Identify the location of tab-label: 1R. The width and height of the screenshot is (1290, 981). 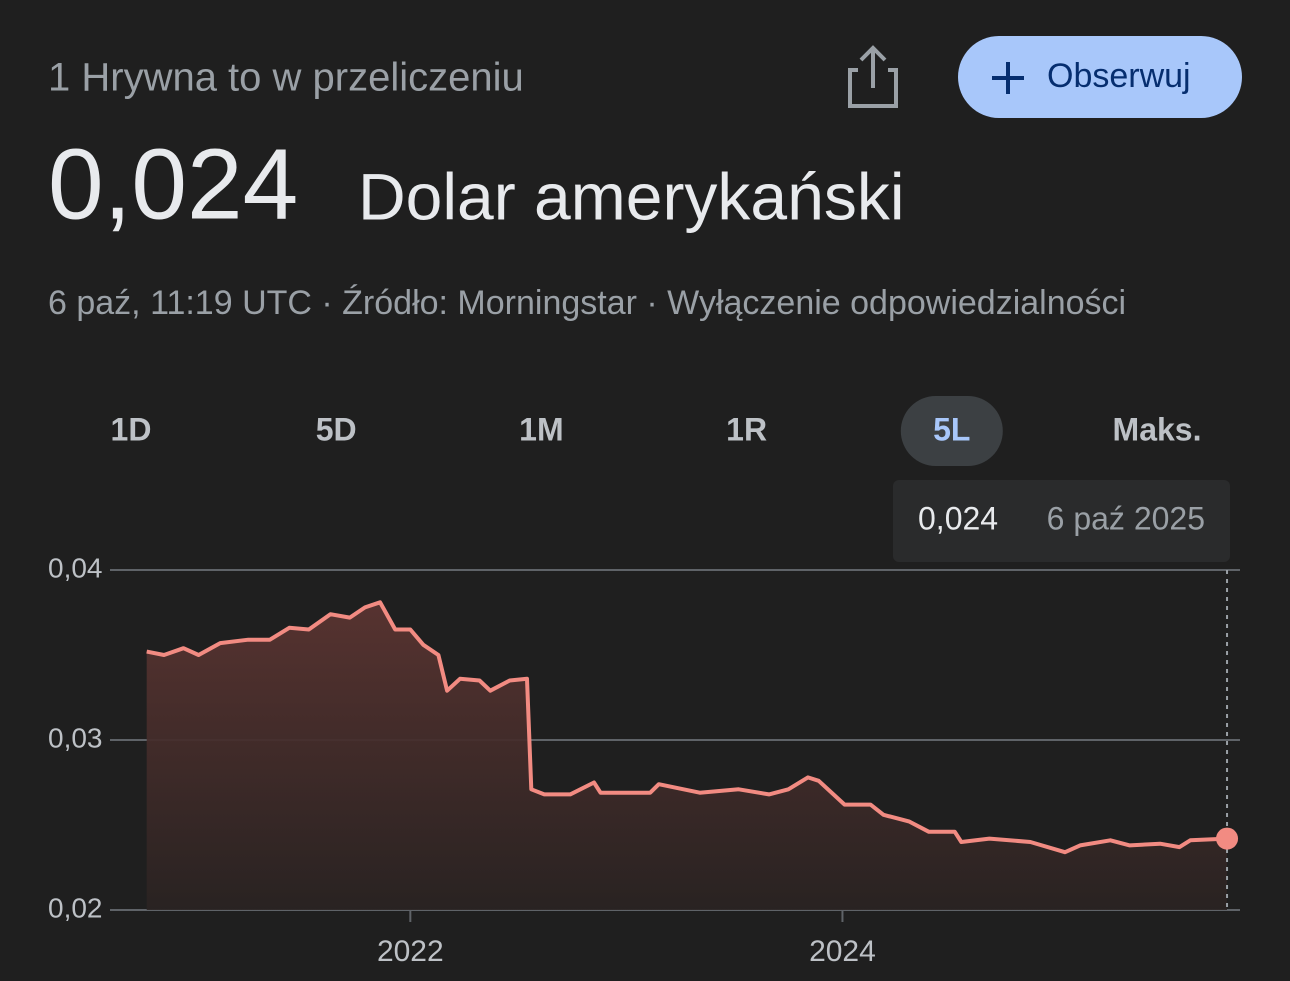
(746, 429).